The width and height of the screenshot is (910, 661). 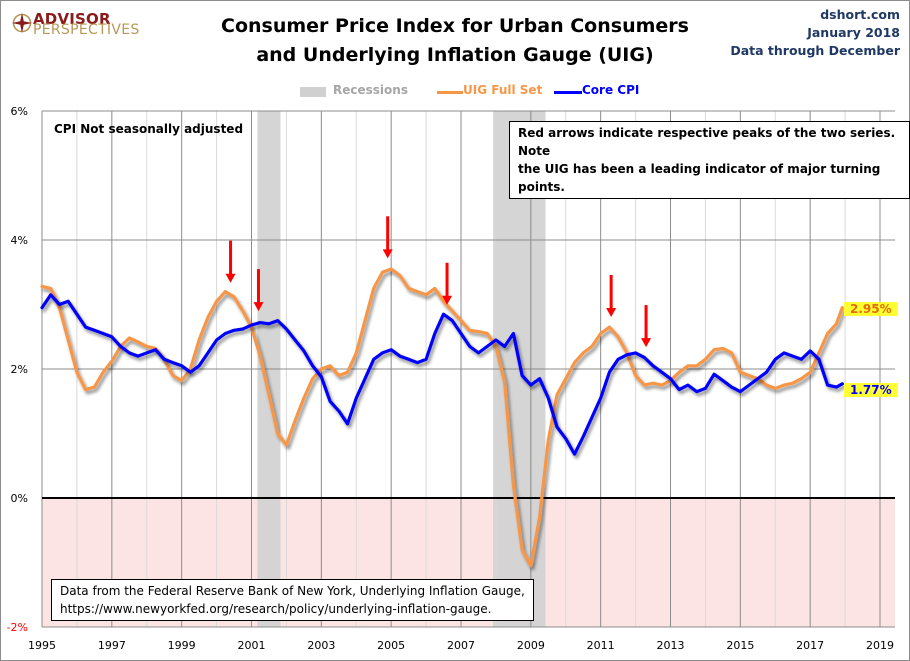 What do you see at coordinates (19, 240) in the screenshot?
I see `y-tick-label: 4%` at bounding box center [19, 240].